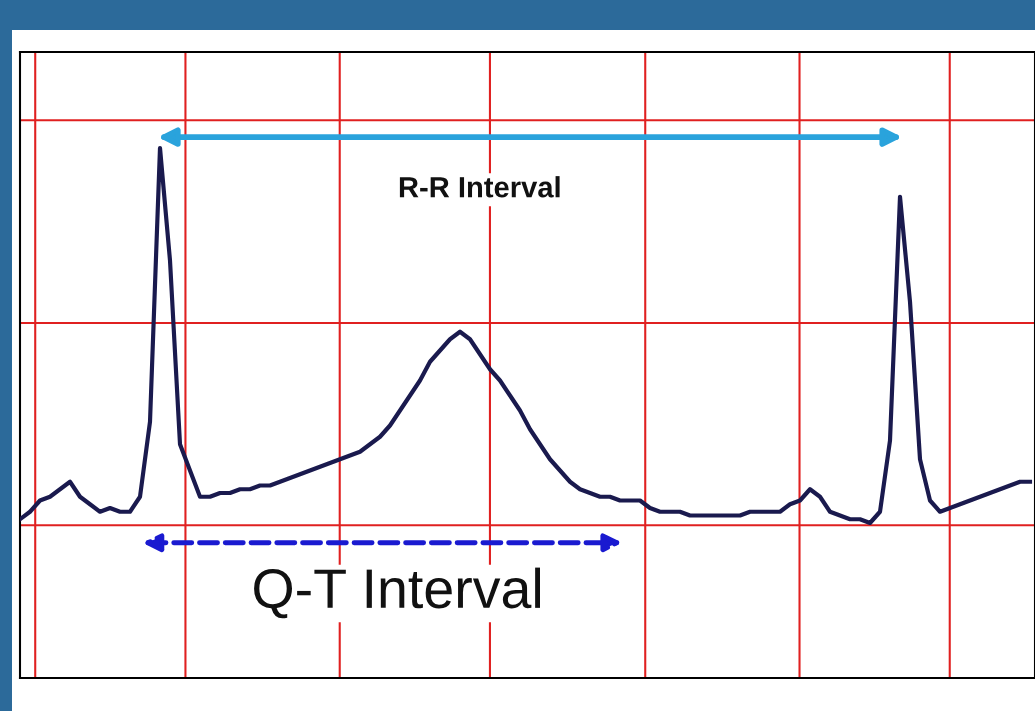  I want to click on text: Q-T Interval, so click(397, 593).